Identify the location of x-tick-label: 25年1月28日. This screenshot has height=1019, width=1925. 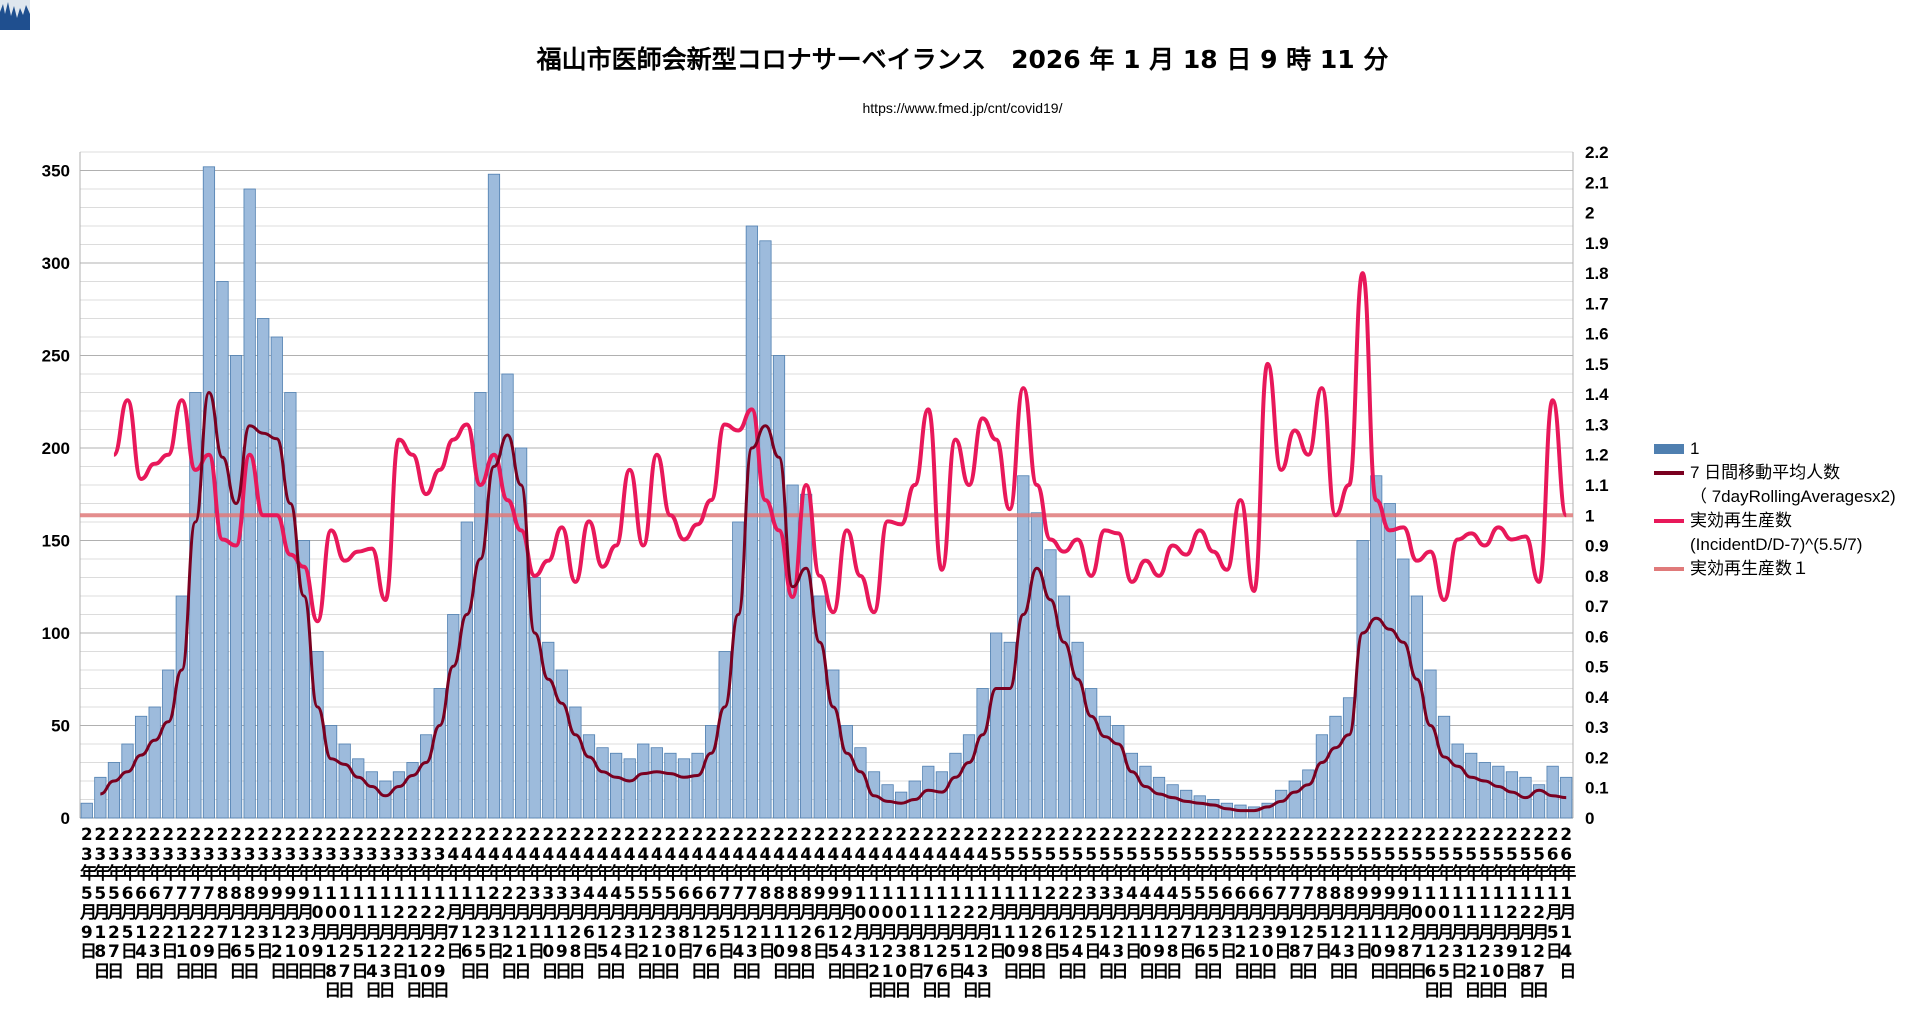
(1039, 903).